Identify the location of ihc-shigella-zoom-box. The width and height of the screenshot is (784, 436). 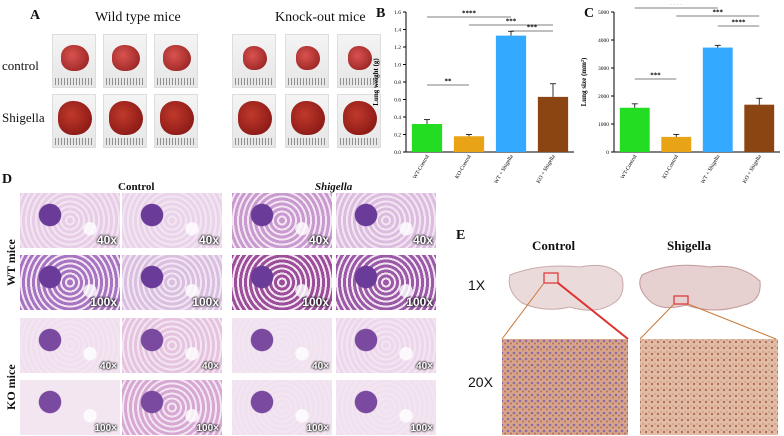
(681, 300).